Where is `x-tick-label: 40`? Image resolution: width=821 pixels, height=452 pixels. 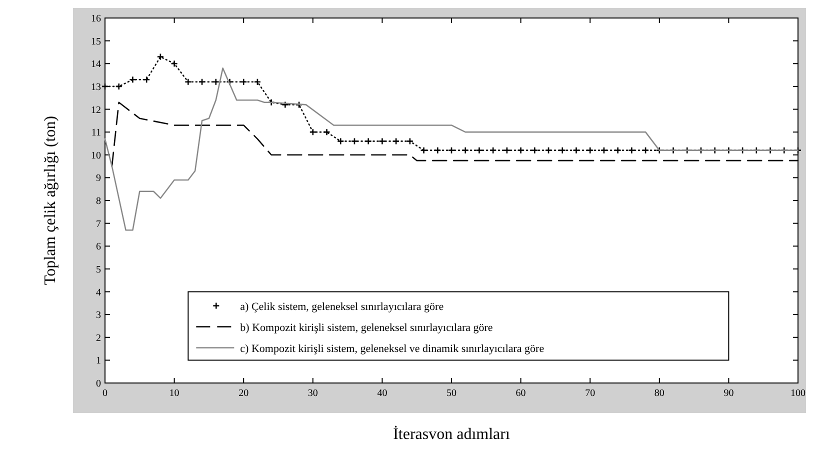 x-tick-label: 40 is located at coordinates (382, 393).